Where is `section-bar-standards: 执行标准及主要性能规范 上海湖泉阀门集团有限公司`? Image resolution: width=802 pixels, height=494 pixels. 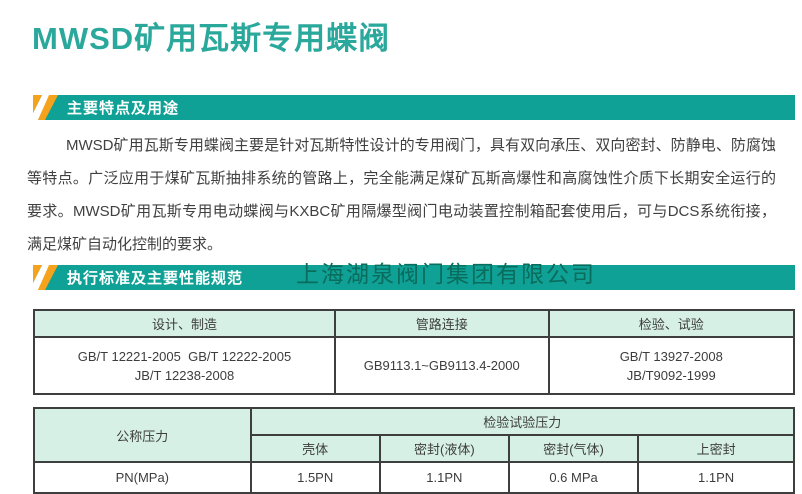
section-bar-standards: 执行标准及主要性能规范 上海湖泉阀门集团有限公司 is located at coordinates (414, 275).